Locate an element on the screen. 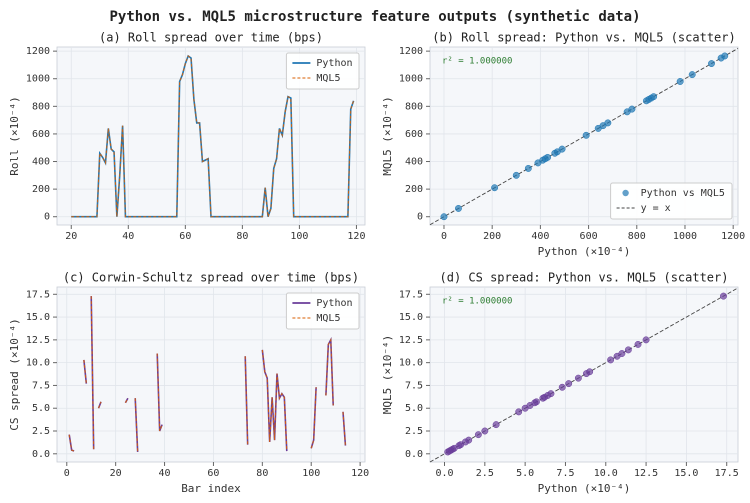 This screenshot has width=750, height=503. y-tick-label: 17.5 is located at coordinates (411, 294).